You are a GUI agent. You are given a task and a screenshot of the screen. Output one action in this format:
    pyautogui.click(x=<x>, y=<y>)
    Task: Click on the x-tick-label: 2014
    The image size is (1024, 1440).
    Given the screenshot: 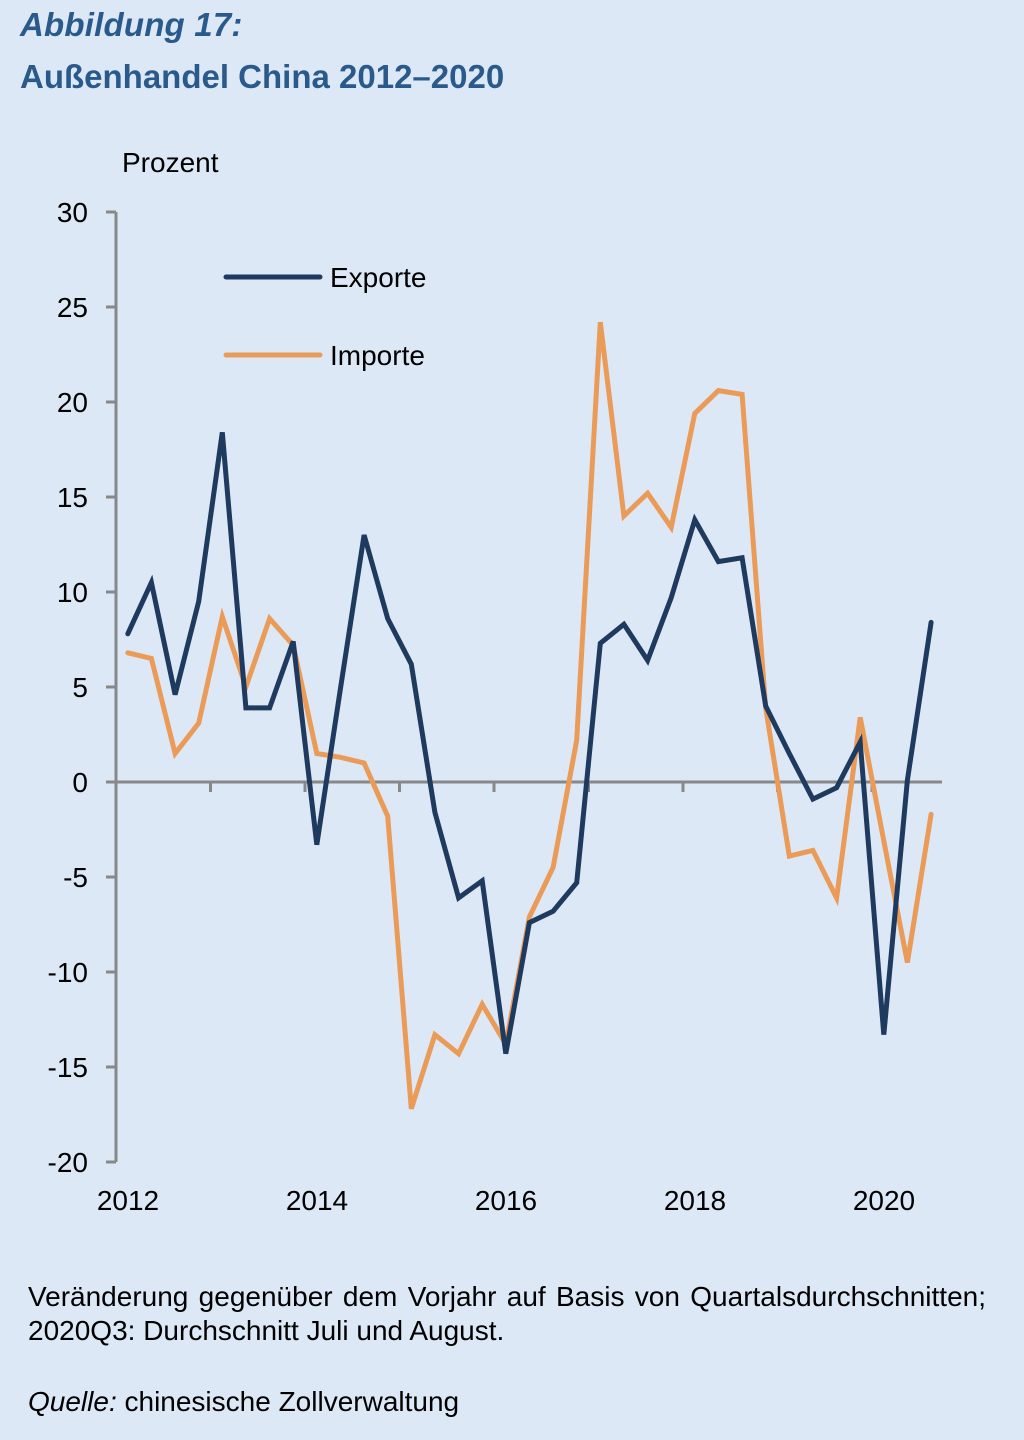 What is the action you would take?
    pyautogui.click(x=317, y=1200)
    